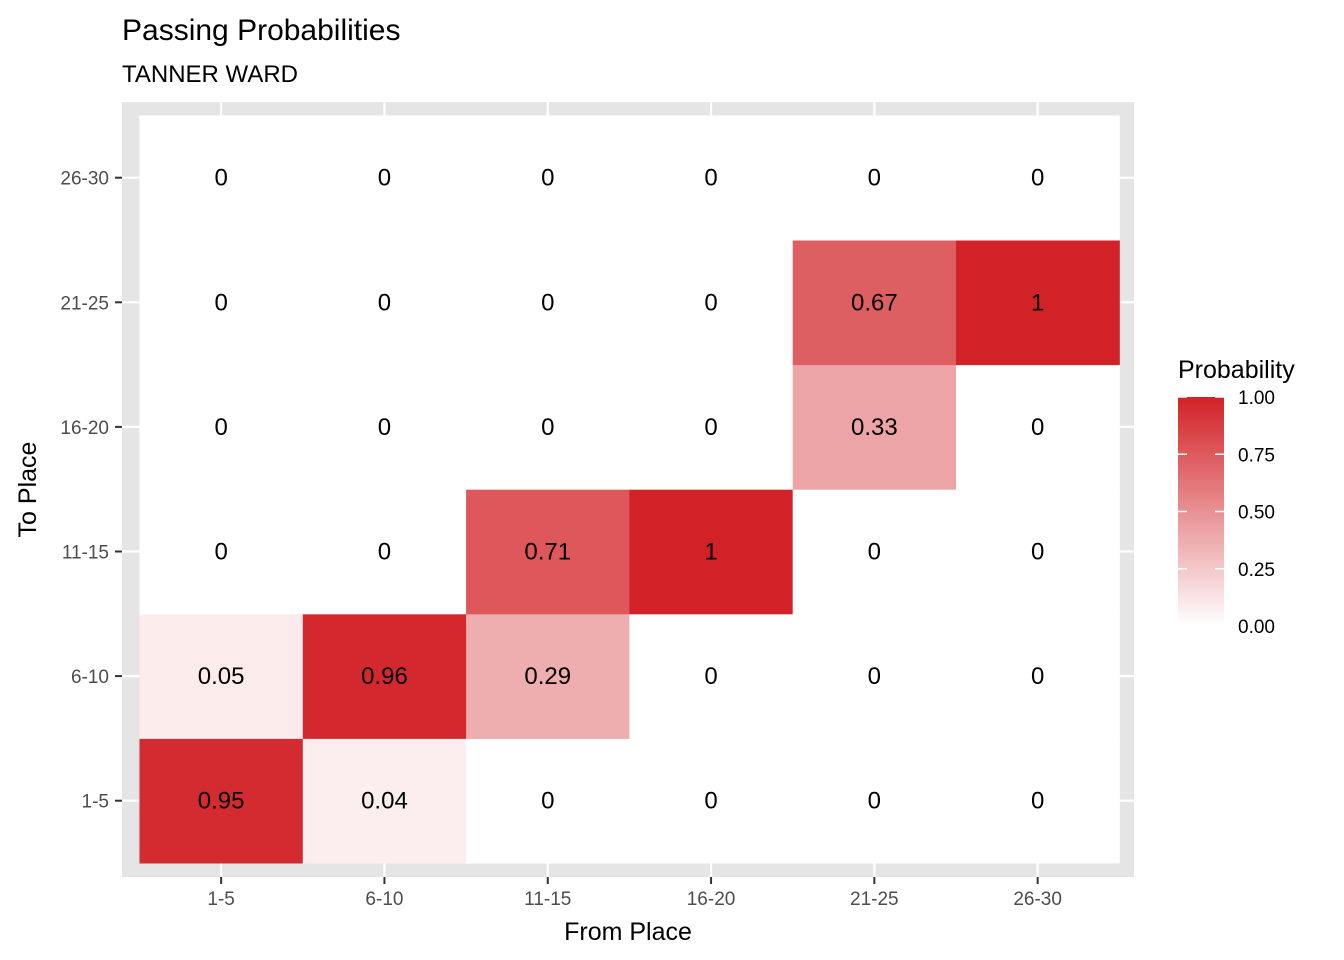 The image size is (1344, 960). What do you see at coordinates (220, 899) in the screenshot?
I see `x-axis-tick-label: 1-5` at bounding box center [220, 899].